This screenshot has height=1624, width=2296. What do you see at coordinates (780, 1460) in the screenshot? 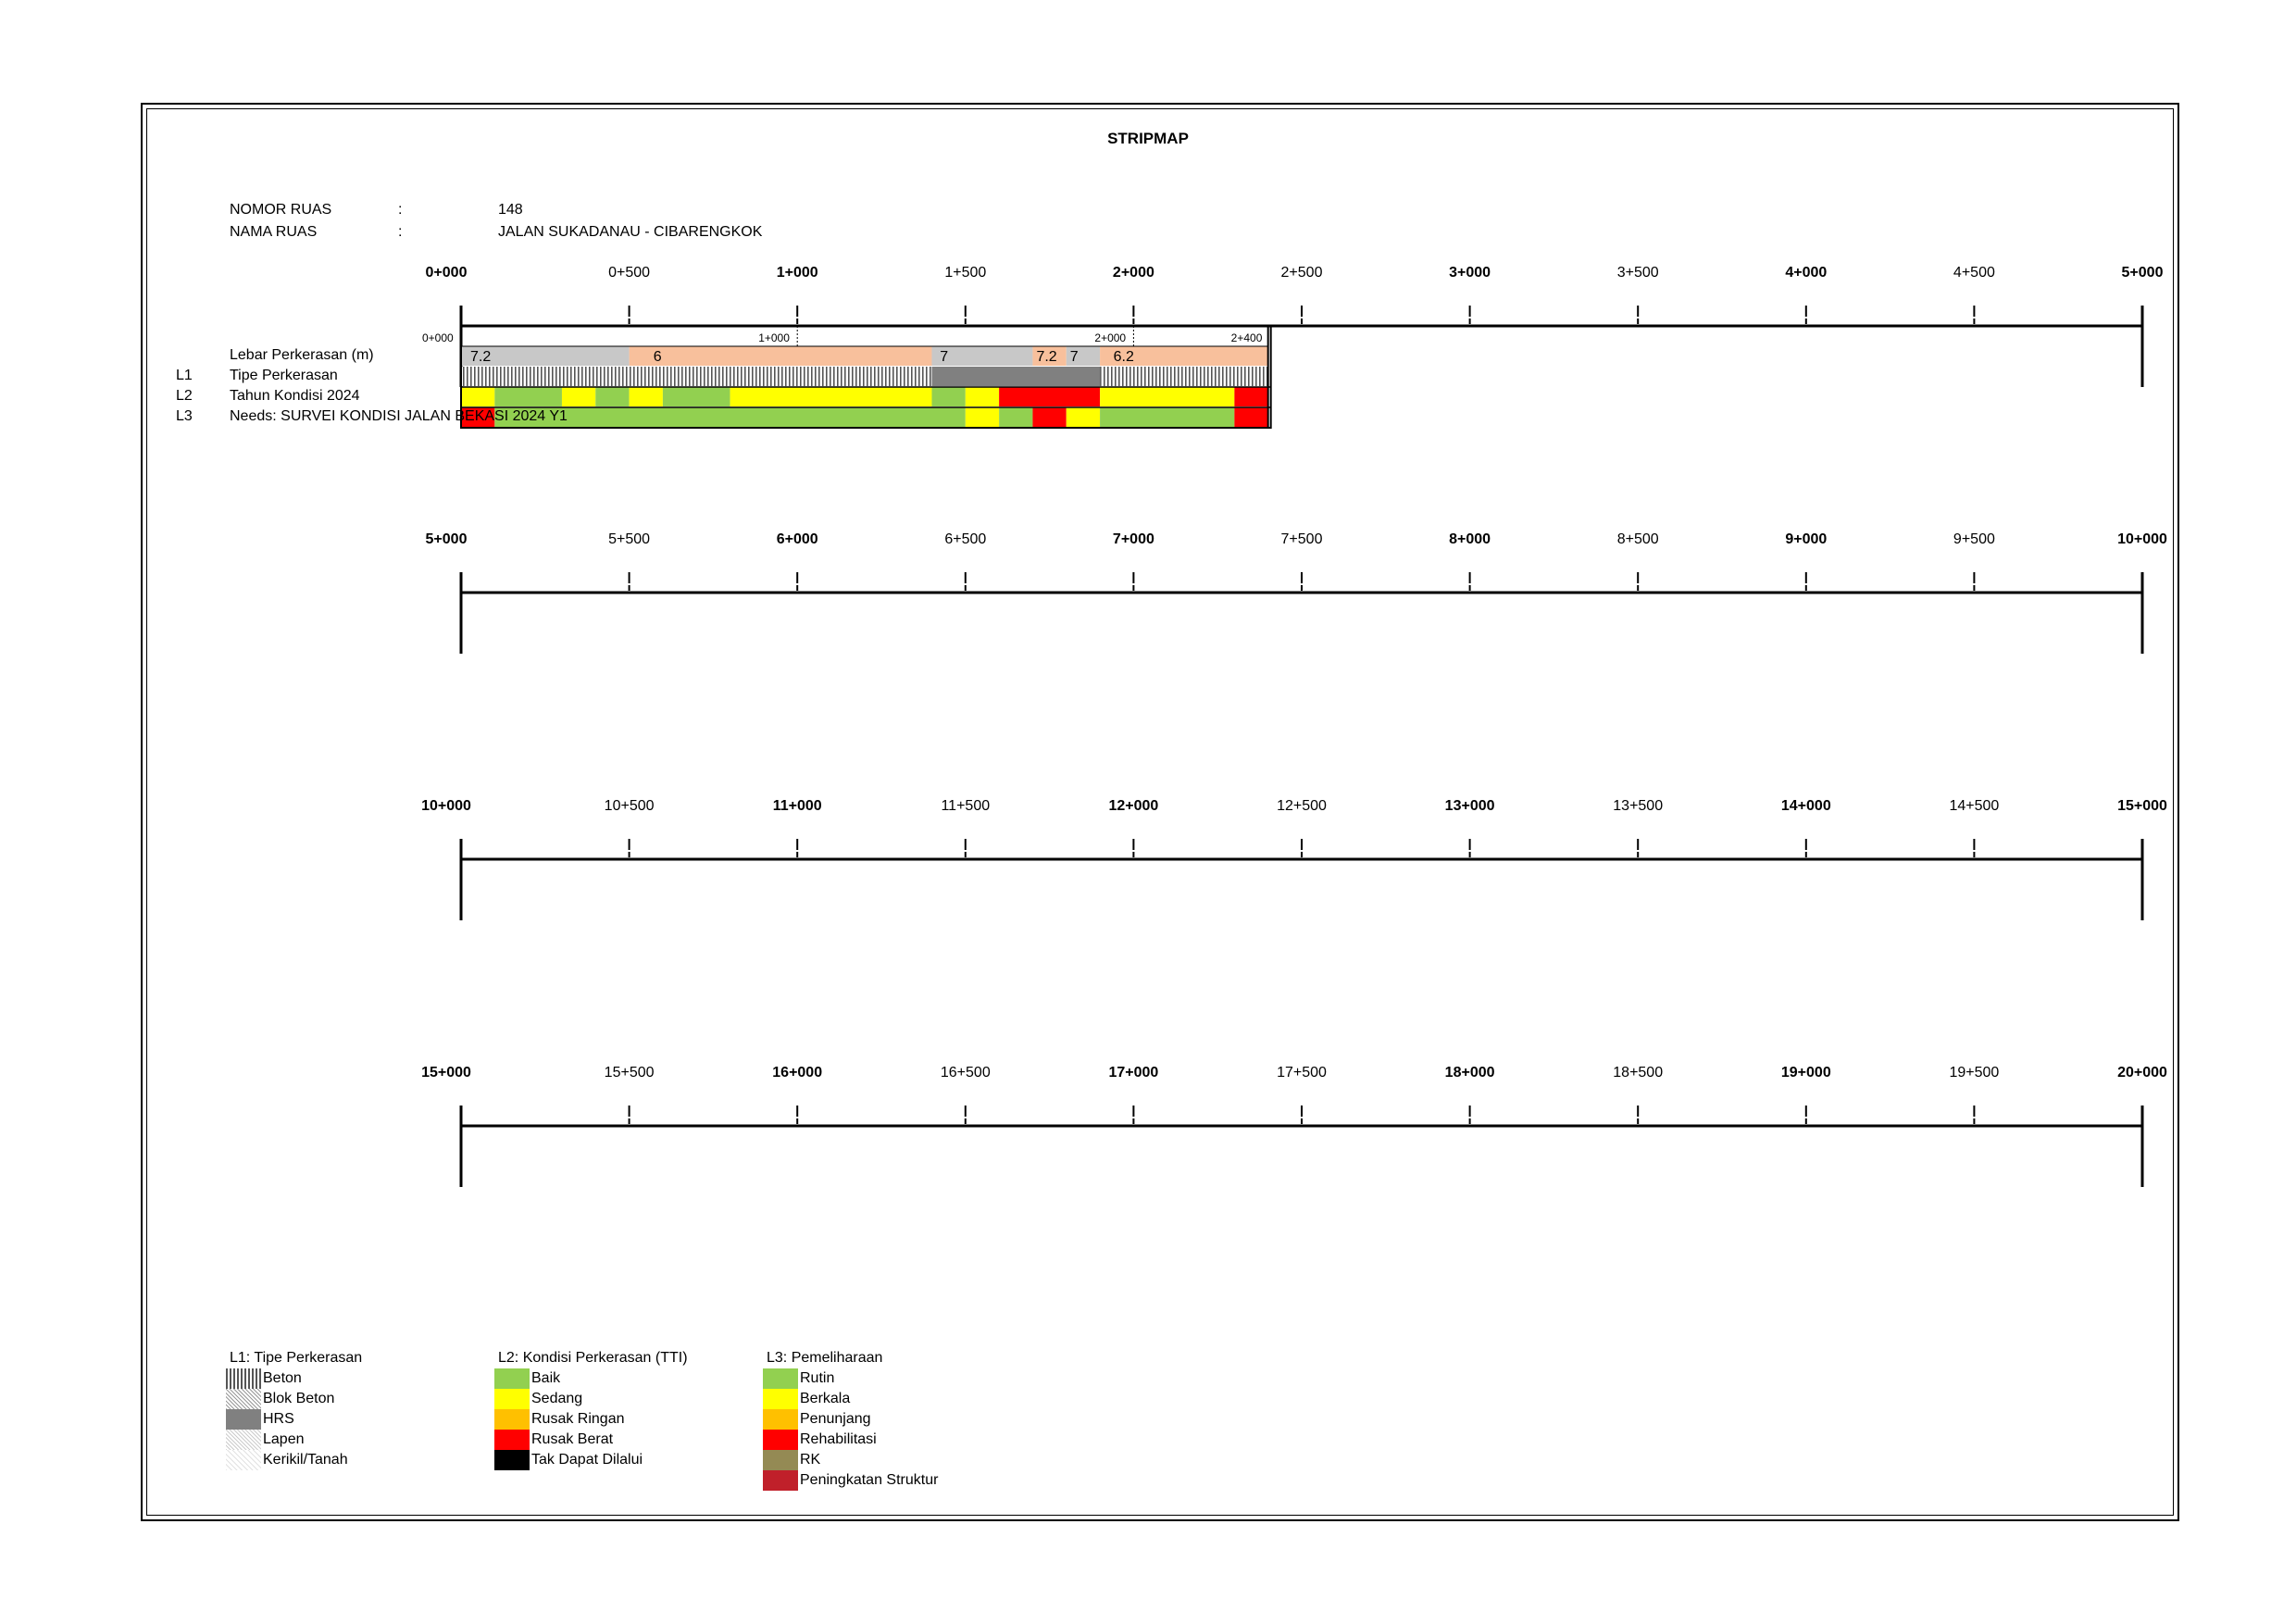
I see `rk-swatch` at bounding box center [780, 1460].